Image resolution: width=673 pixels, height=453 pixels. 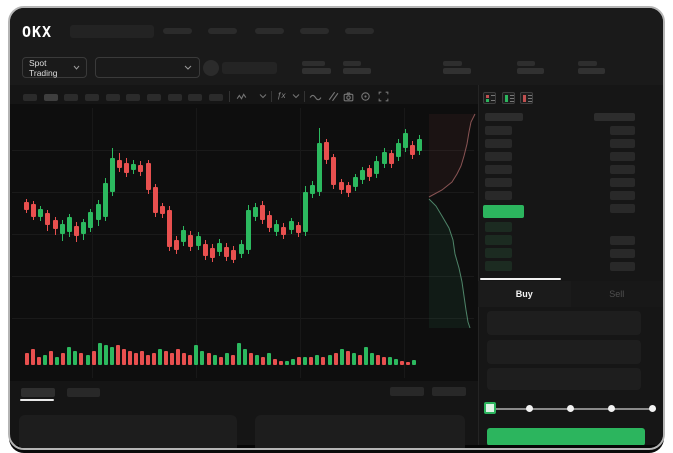 What do you see at coordinates (617, 294) in the screenshot?
I see `tab-sell: Sell` at bounding box center [617, 294].